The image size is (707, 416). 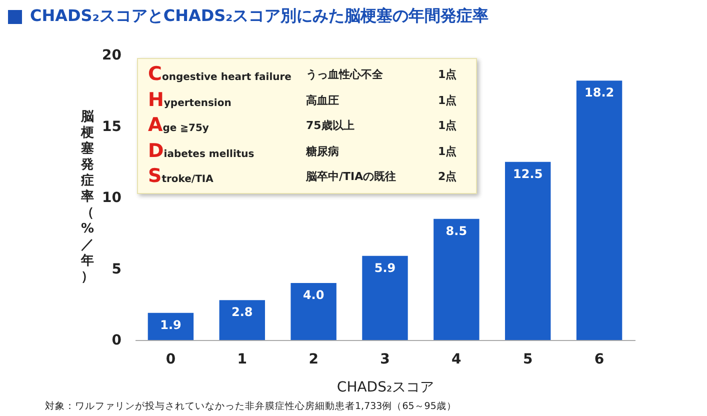 What do you see at coordinates (385, 267) in the screenshot?
I see `data-label: 5.9` at bounding box center [385, 267].